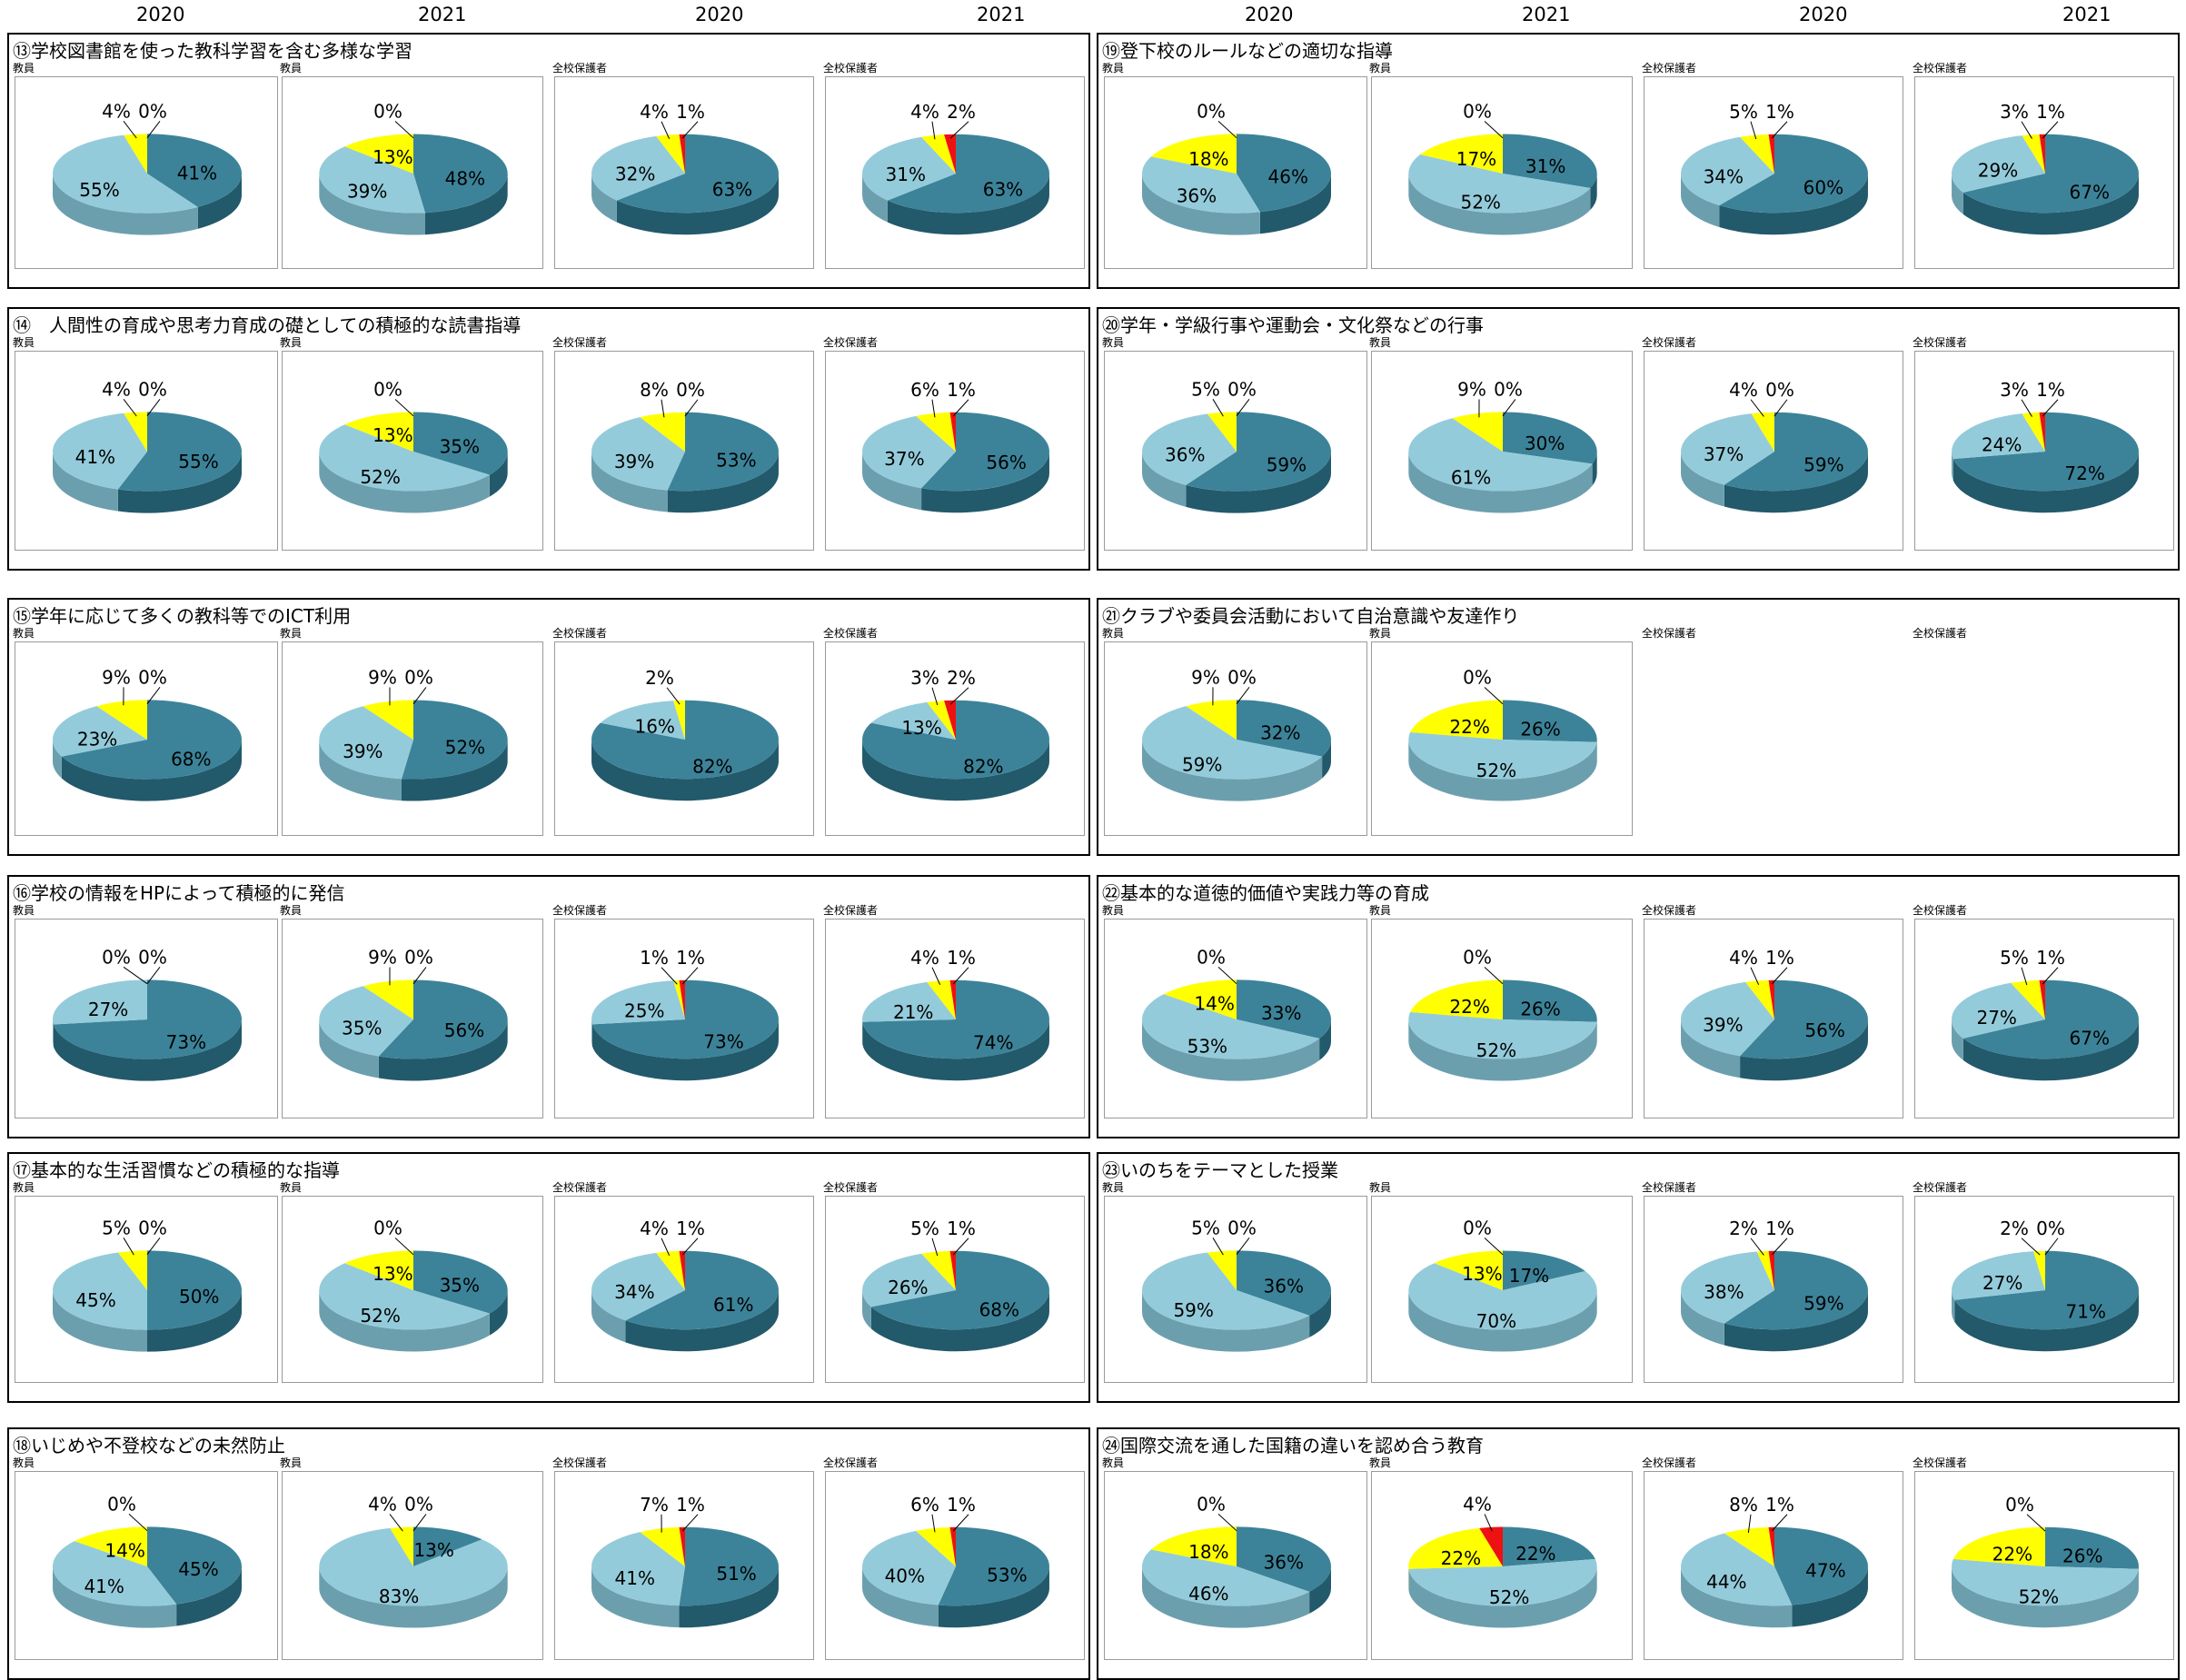  What do you see at coordinates (182, 616) in the screenshot?
I see `chart-title: ⑮学年に応じて多くの教科等でのICT利用` at bounding box center [182, 616].